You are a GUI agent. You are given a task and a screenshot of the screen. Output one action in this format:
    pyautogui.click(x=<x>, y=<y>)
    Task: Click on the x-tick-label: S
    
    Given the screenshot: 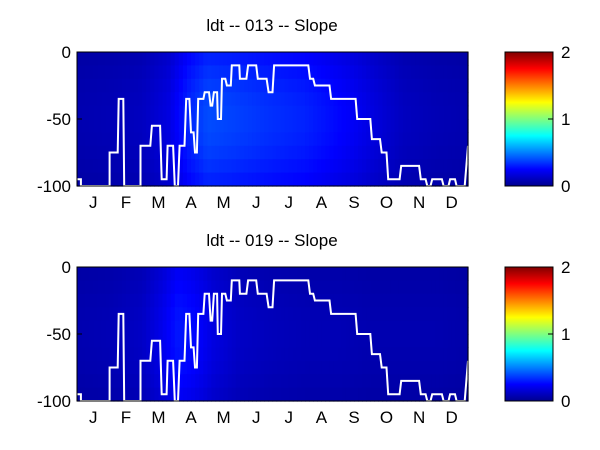 What is the action you would take?
    pyautogui.click(x=353, y=417)
    